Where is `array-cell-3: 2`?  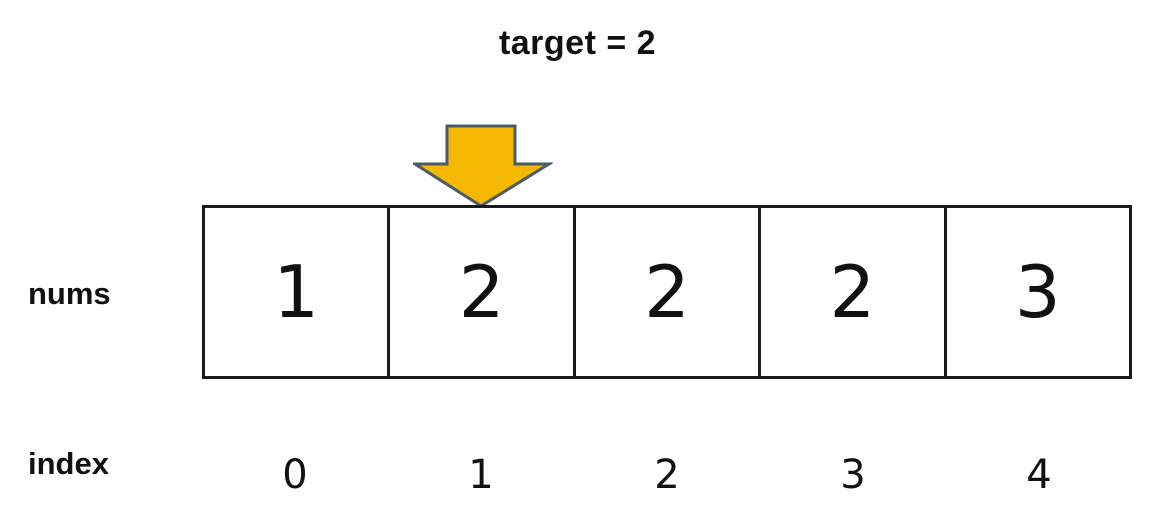 array-cell-3: 2 is located at coordinates (854, 292).